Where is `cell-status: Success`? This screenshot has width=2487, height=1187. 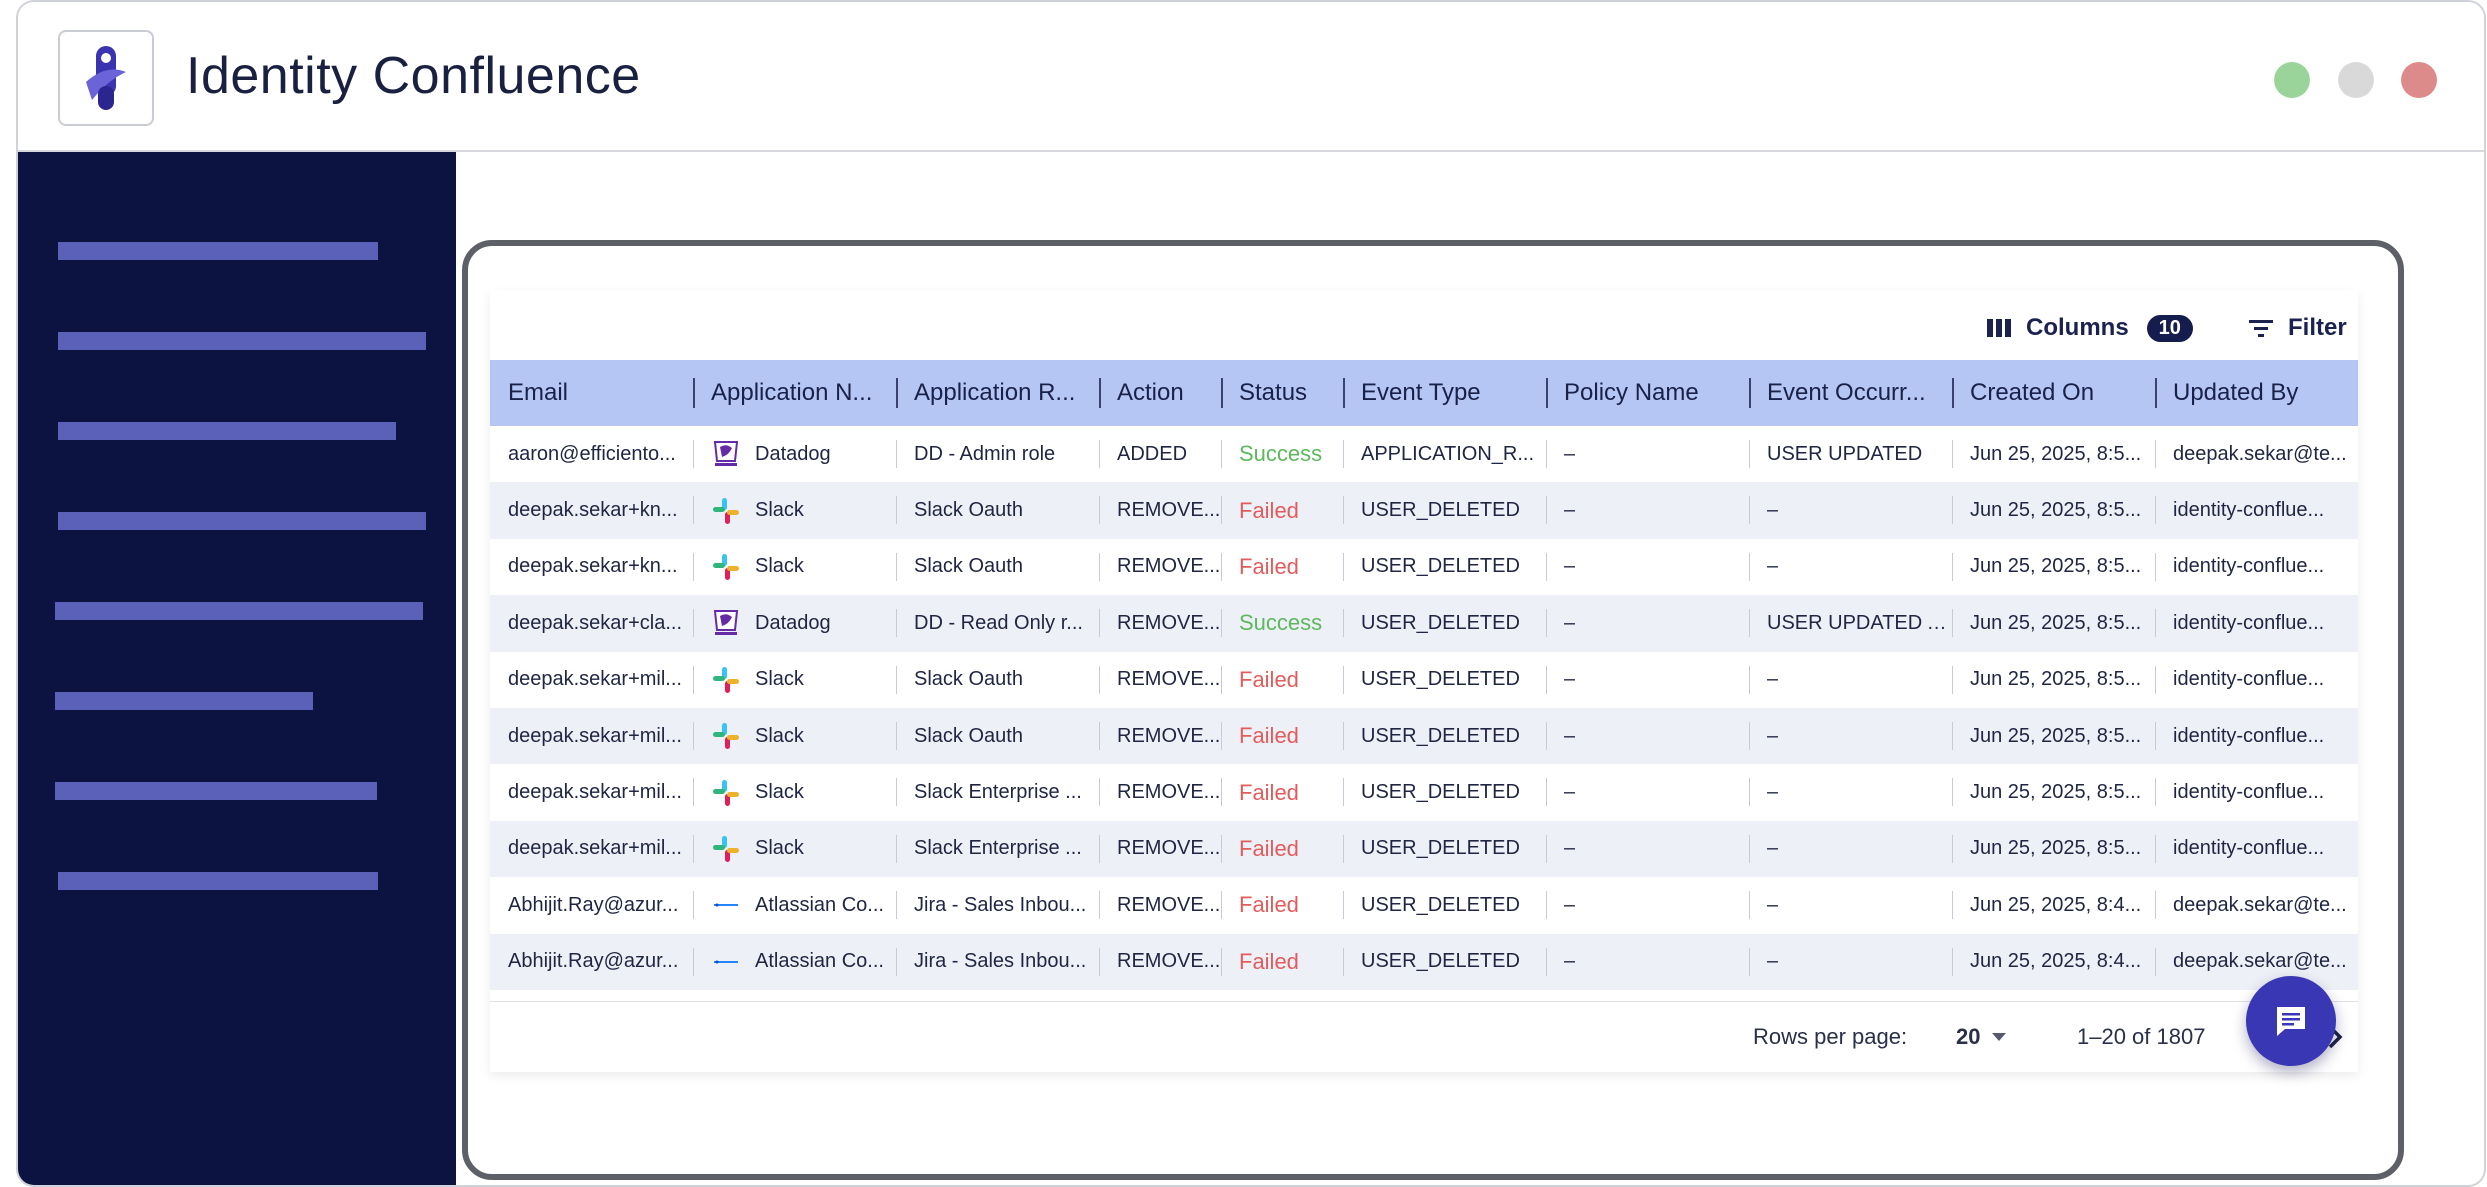 cell-status: Success is located at coordinates (1282, 623).